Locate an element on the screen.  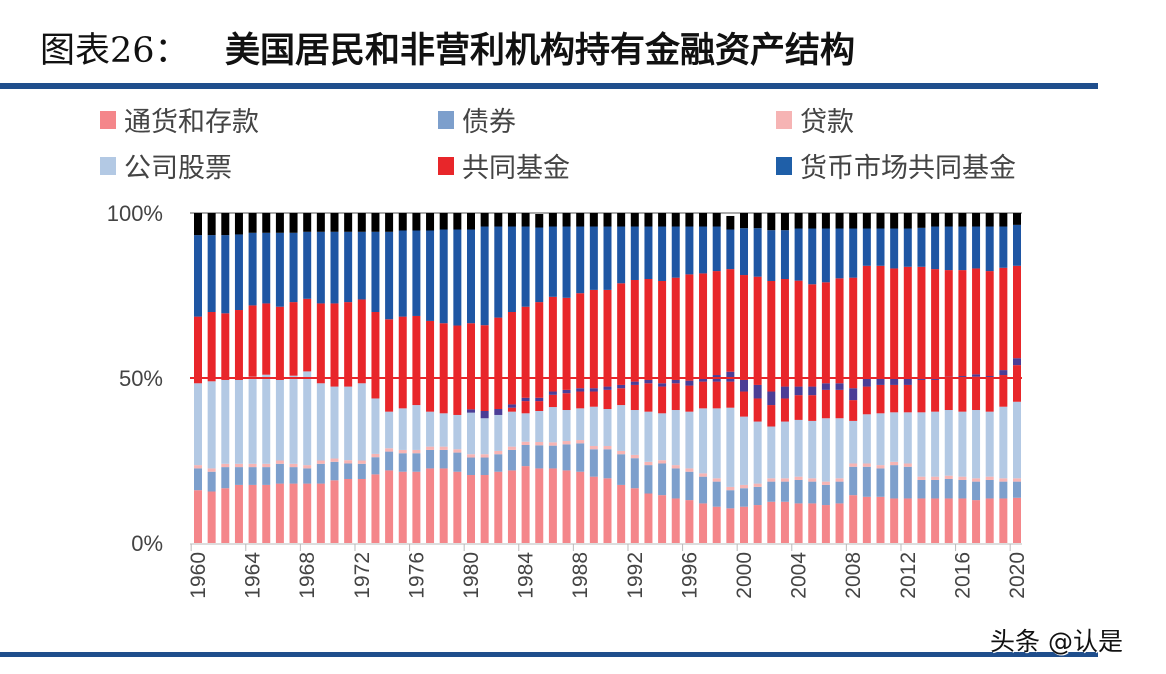
bar-segment-2015-s4 is located at coordinates (948, 394).